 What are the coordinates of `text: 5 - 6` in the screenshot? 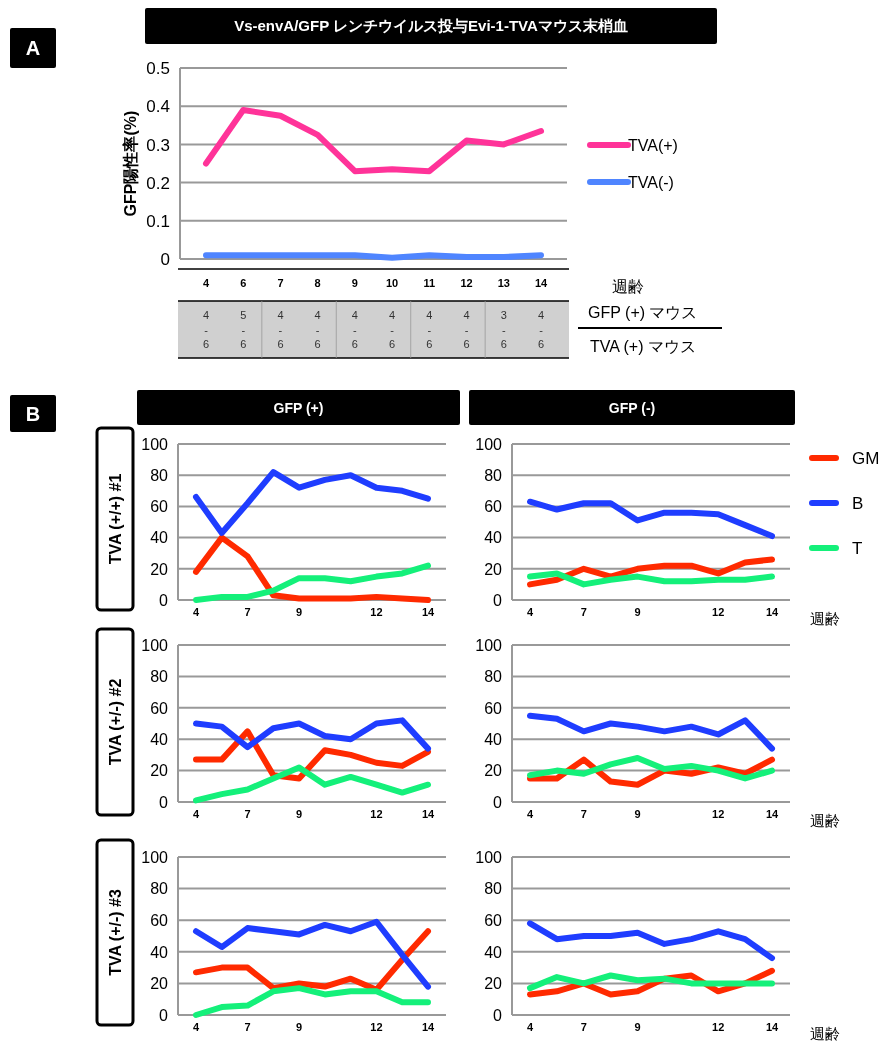 It's located at (243, 329).